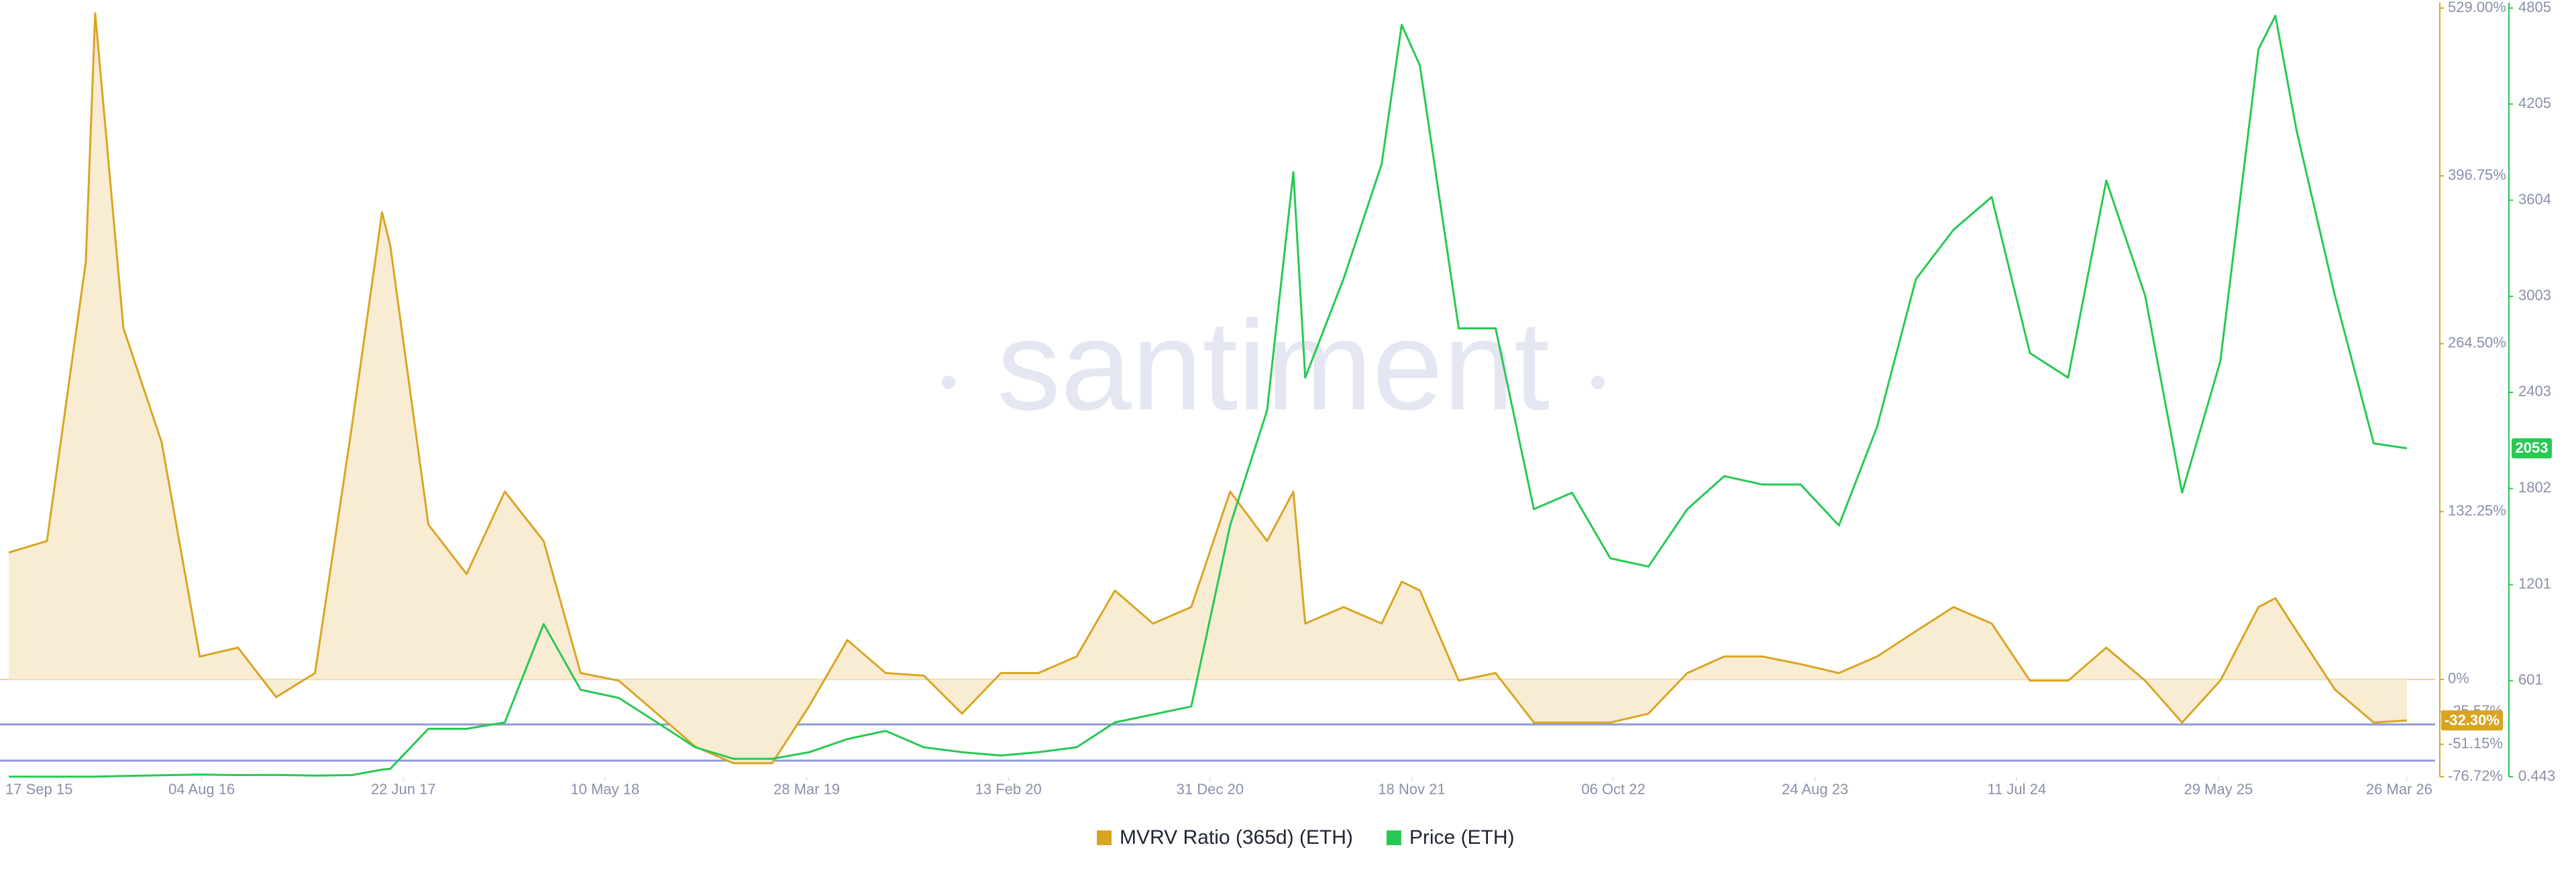 This screenshot has height=872, width=2576. I want to click on legend-label: MVRV Ratio (365d) (ETH), so click(1236, 837).